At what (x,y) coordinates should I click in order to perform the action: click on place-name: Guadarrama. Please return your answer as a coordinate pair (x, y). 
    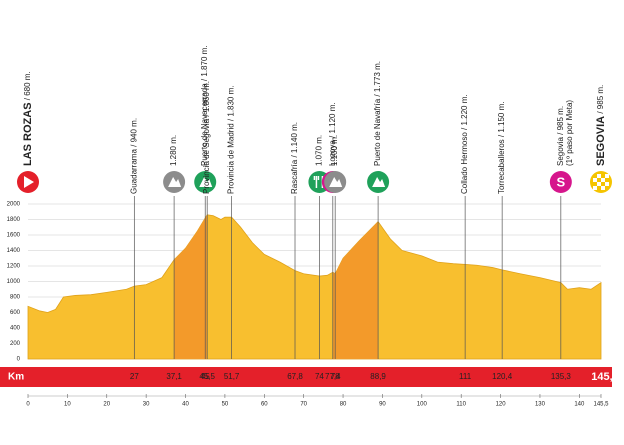
    Looking at the image, I should click on (133, 171).